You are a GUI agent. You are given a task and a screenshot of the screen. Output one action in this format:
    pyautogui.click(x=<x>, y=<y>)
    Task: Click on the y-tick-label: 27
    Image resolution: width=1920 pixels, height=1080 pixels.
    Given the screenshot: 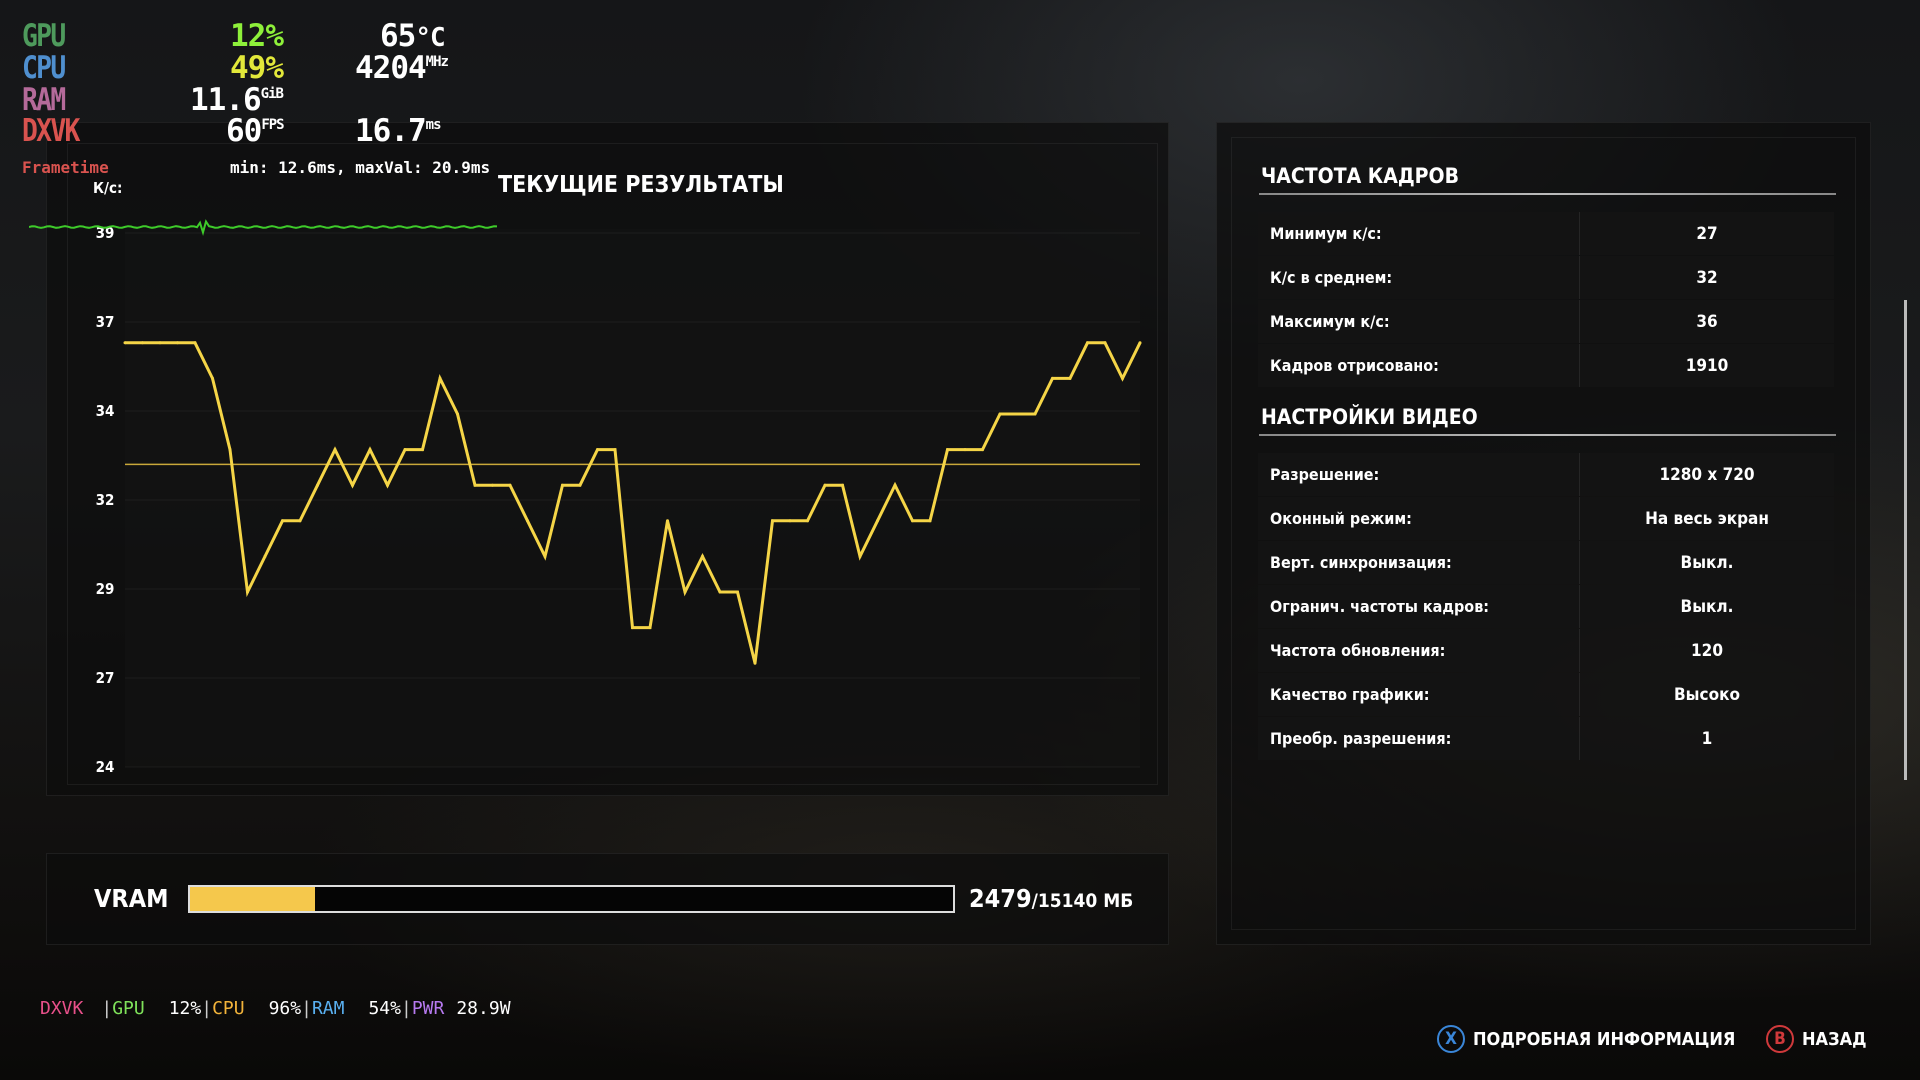 What is the action you would take?
    pyautogui.click(x=105, y=678)
    